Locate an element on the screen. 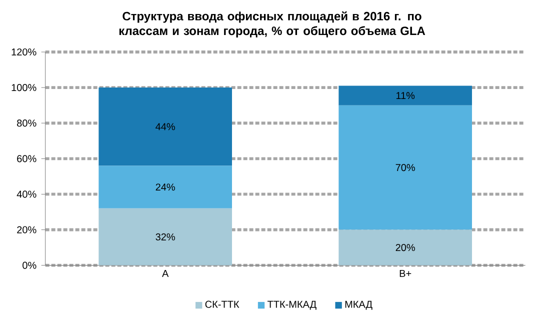 The width and height of the screenshot is (544, 324). data-label: 70% is located at coordinates (405, 168).